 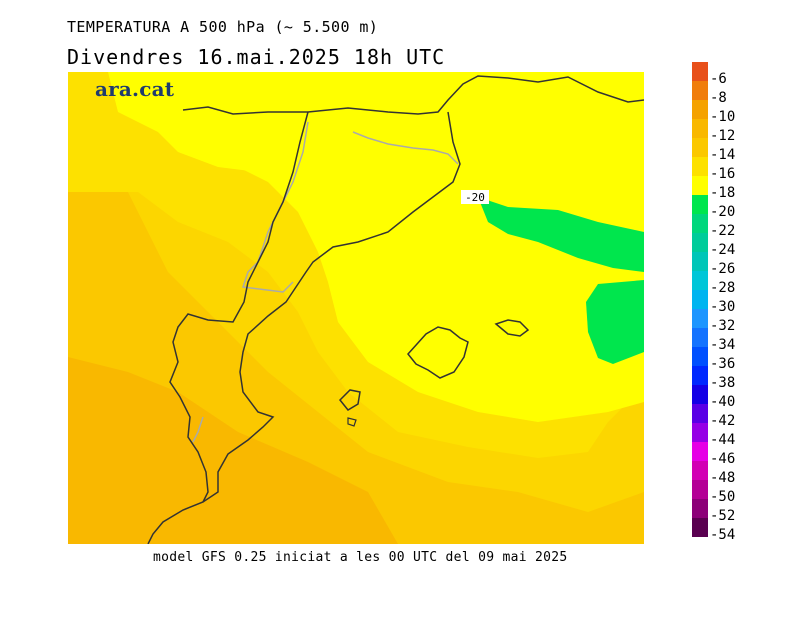 What do you see at coordinates (512, 328) in the screenshot?
I see `island-menorca` at bounding box center [512, 328].